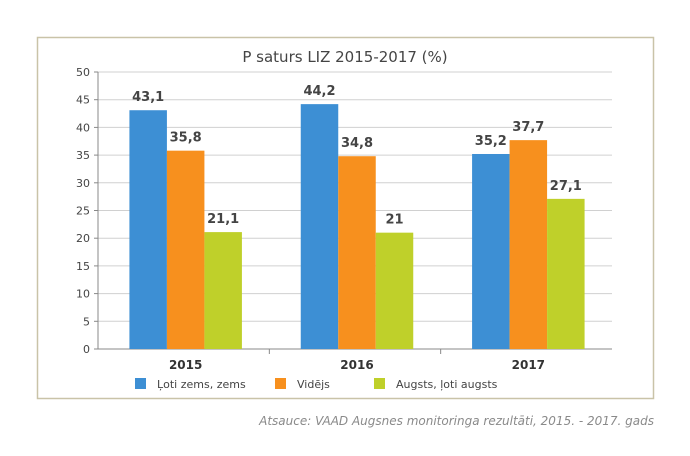 The width and height of the screenshot is (690, 456). Describe the element at coordinates (186, 138) in the screenshot. I see `data-label: 35,8` at that location.